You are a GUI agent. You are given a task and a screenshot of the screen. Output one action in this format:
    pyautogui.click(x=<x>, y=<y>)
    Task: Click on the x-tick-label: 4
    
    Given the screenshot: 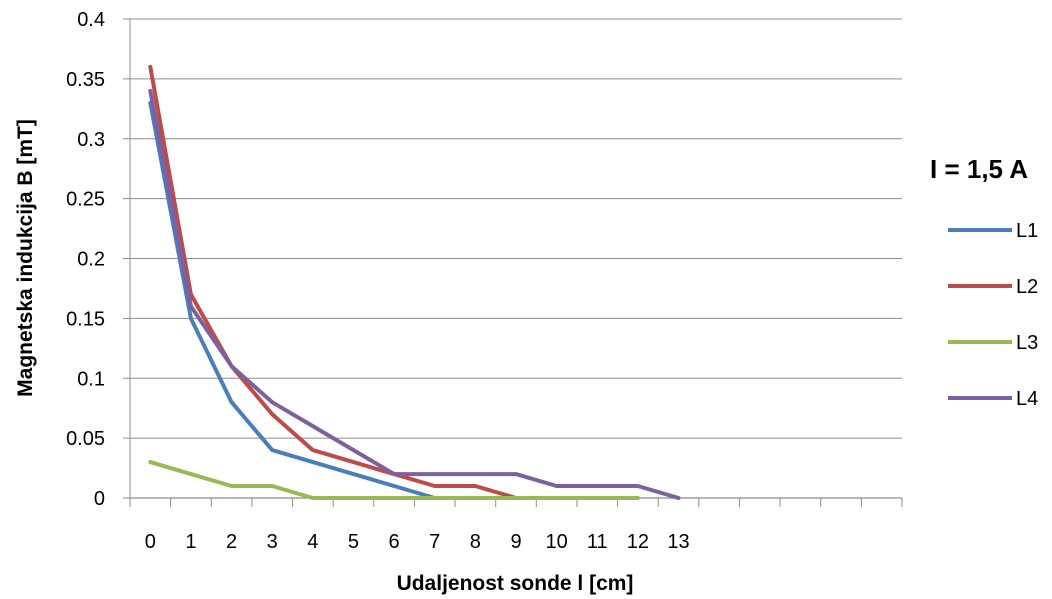 What is the action you would take?
    pyautogui.click(x=312, y=542)
    